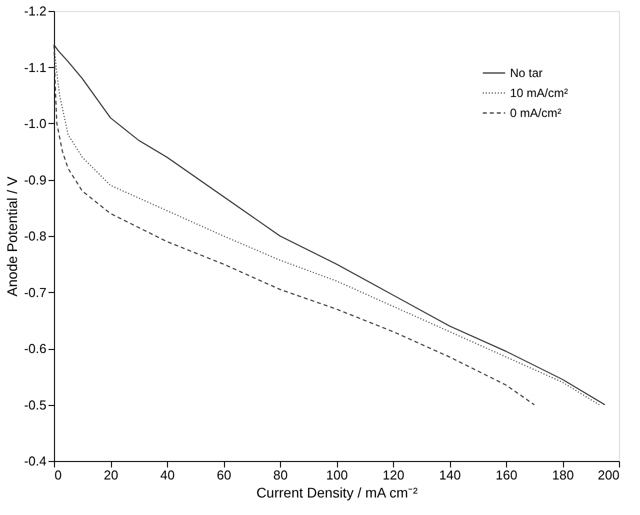 This screenshot has width=640, height=515. Describe the element at coordinates (337, 492) in the screenshot. I see `x-axis-title: Current Density / mA cm⁻²` at that location.